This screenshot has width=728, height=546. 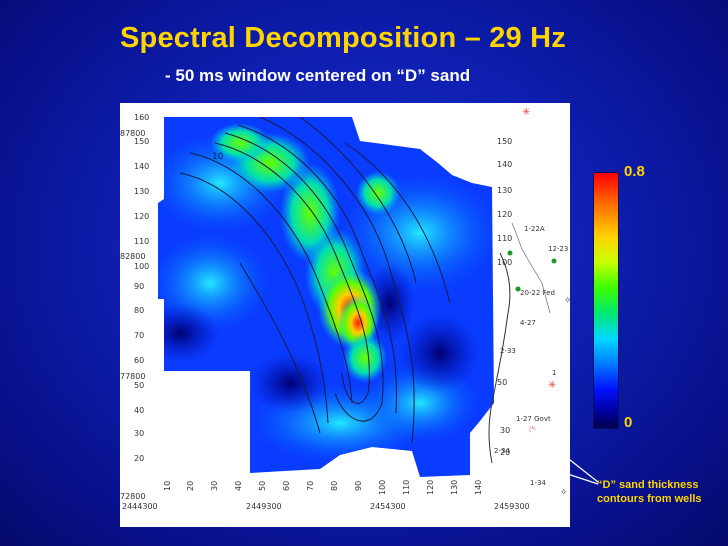 I want to click on y-axis-label: 130, so click(x=141, y=191).